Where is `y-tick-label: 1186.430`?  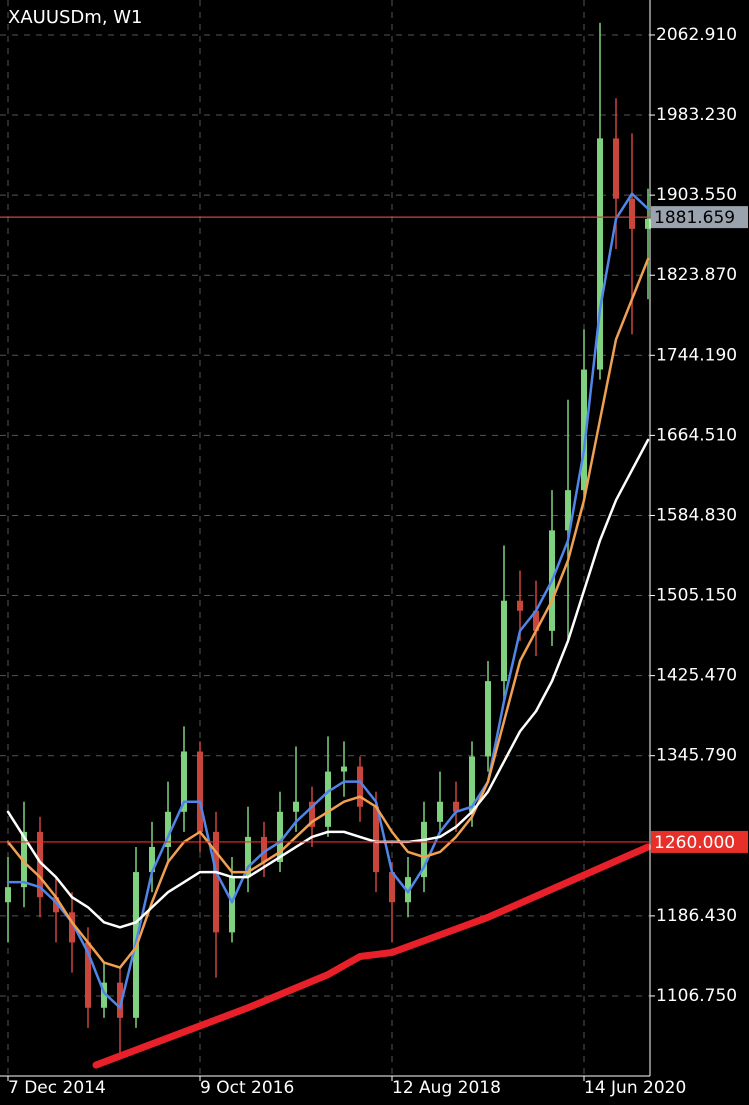
y-tick-label: 1186.430 is located at coordinates (696, 916).